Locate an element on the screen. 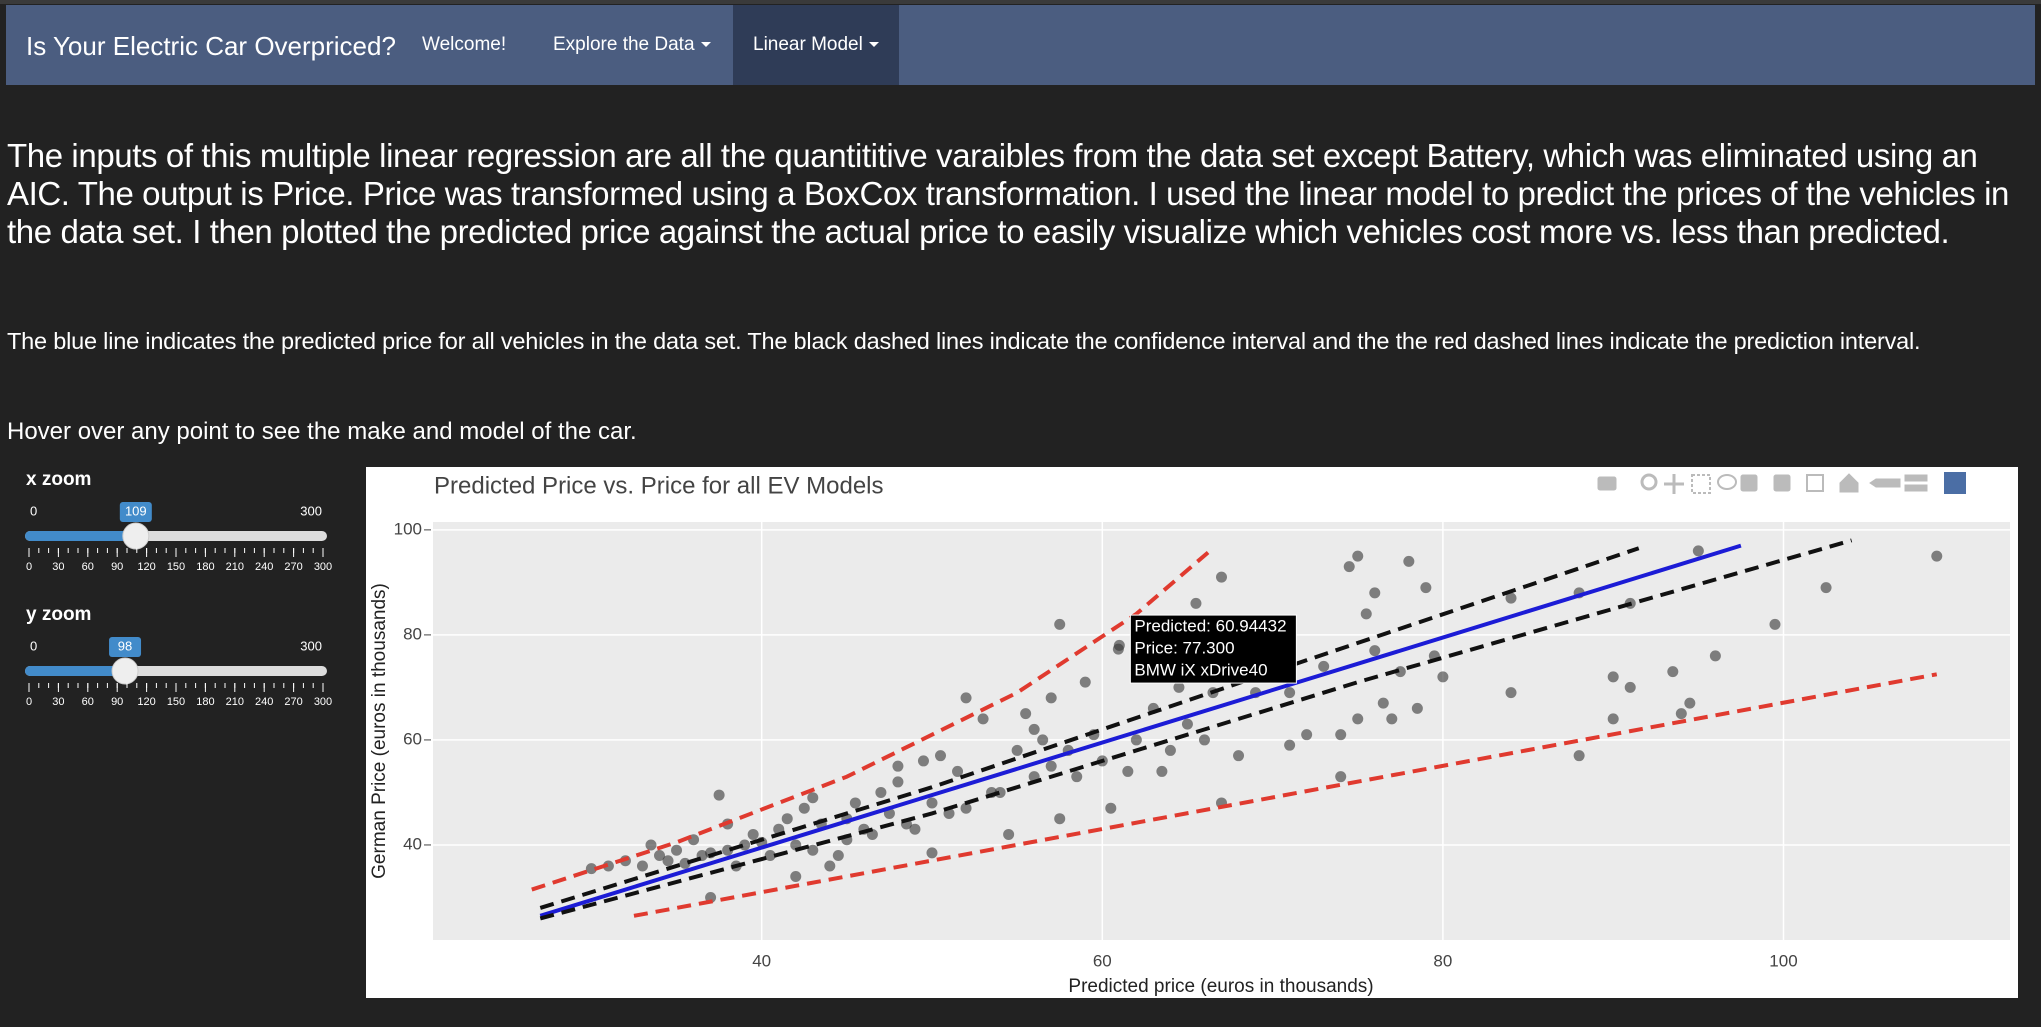 The image size is (2041, 1027). pan-icon is located at coordinates (1674, 484).